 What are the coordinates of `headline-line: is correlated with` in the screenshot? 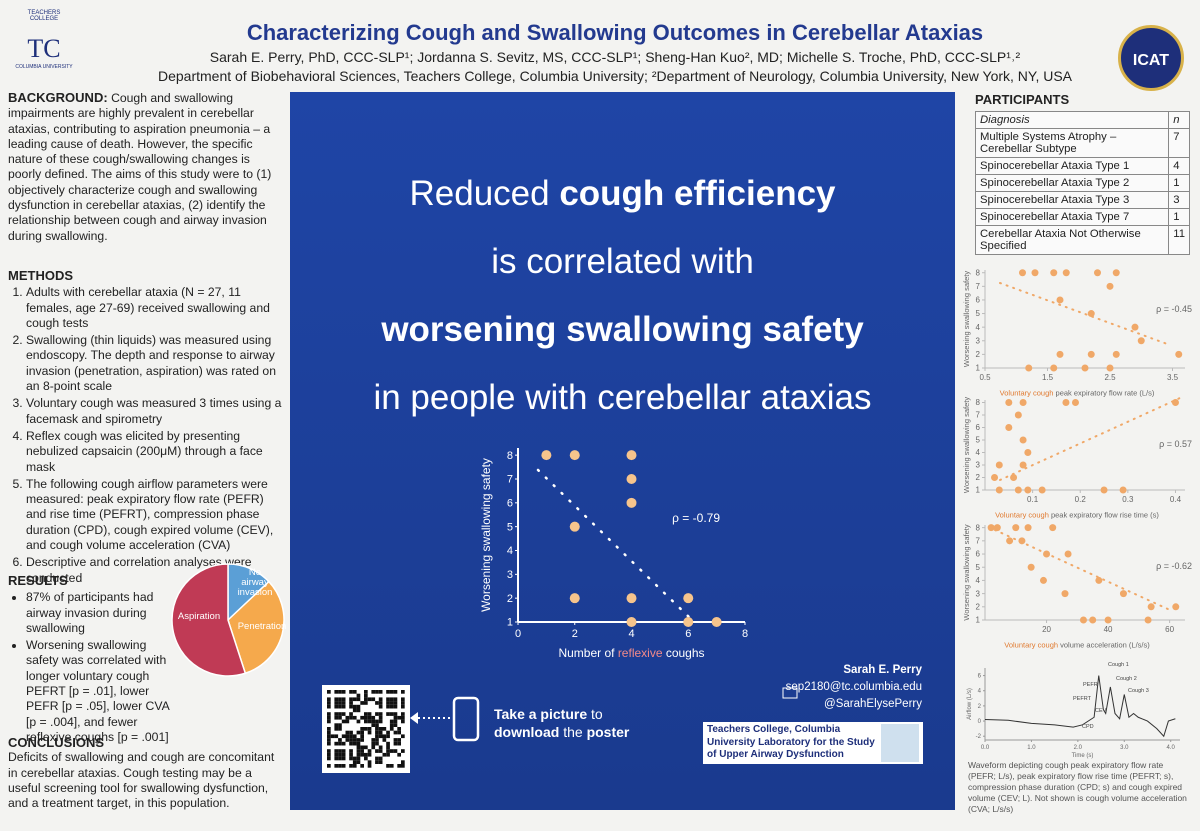 It's located at (622, 262).